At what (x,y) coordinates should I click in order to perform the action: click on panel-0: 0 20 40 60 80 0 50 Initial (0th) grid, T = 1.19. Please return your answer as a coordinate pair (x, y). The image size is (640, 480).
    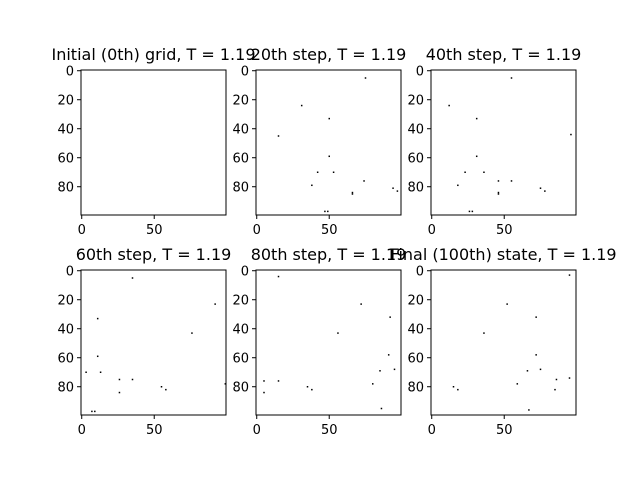
    Looking at the image, I should click on (153, 141).